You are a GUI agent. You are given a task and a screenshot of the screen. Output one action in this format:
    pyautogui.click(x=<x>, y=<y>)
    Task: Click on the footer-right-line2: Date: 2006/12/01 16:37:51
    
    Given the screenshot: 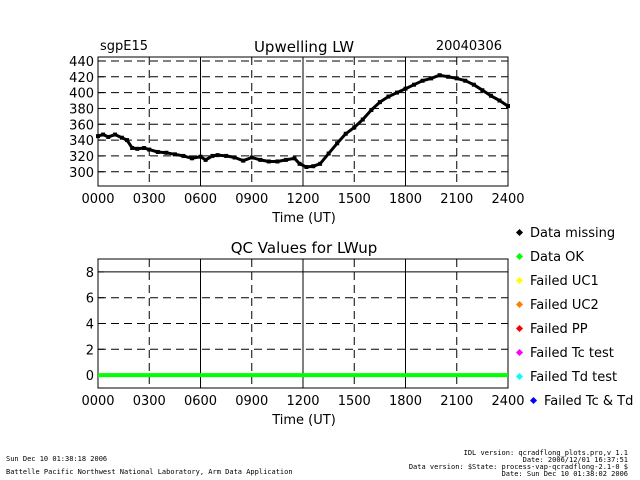 What is the action you would take?
    pyautogui.click(x=575, y=460)
    